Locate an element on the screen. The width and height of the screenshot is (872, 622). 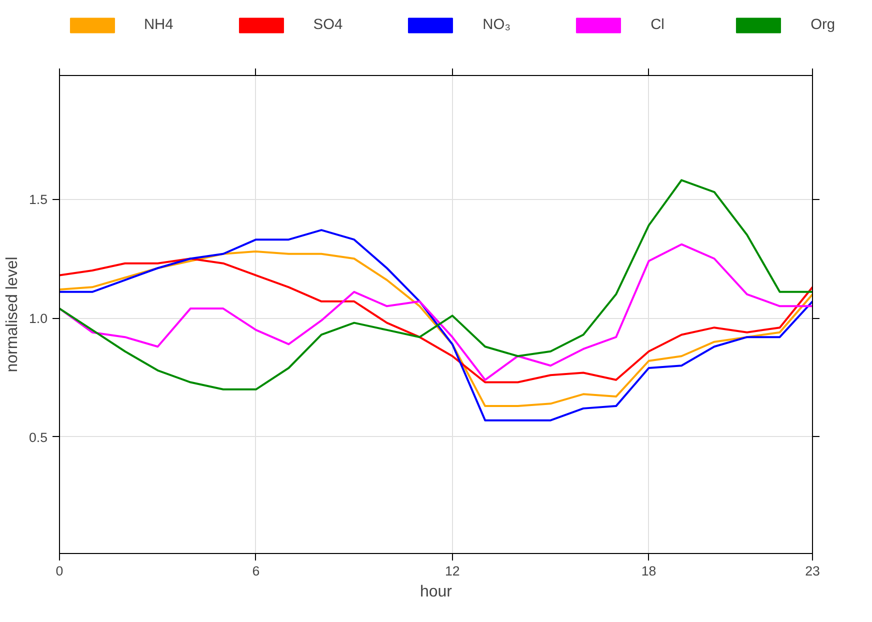
x-axis-title: hour is located at coordinates (436, 592).